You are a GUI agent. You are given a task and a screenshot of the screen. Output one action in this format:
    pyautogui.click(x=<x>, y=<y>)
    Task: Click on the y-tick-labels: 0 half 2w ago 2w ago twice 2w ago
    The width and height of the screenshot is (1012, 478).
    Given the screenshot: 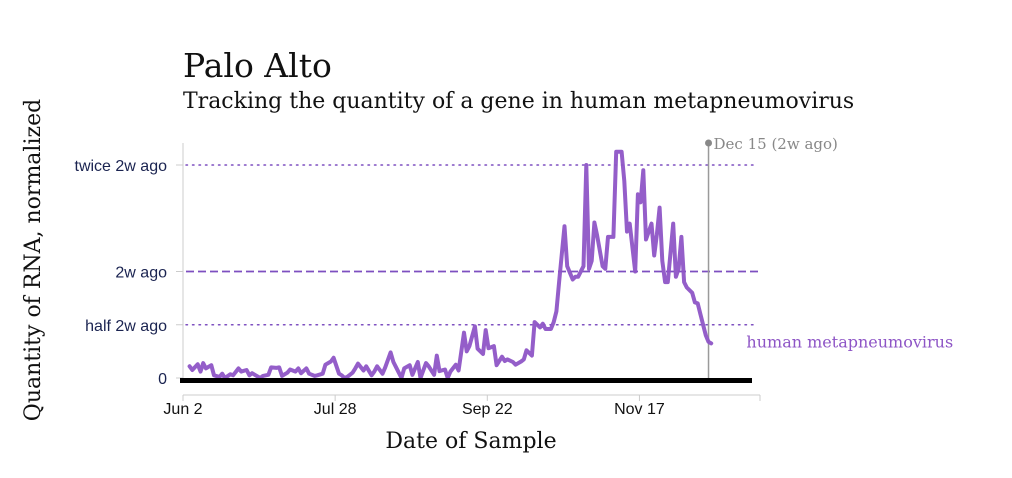 What is the action you would take?
    pyautogui.click(x=129, y=273)
    